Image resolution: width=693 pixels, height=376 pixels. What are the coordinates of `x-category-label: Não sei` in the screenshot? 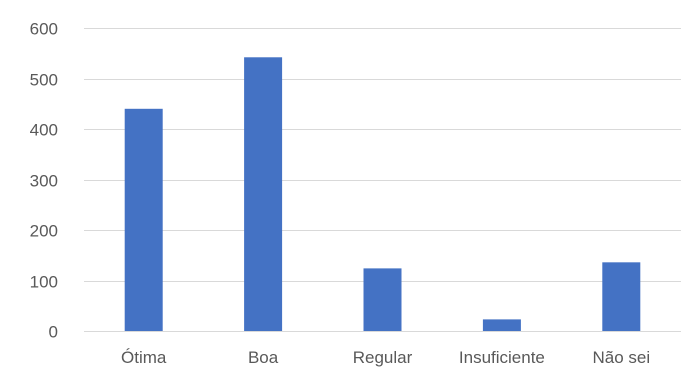 It's located at (621, 357).